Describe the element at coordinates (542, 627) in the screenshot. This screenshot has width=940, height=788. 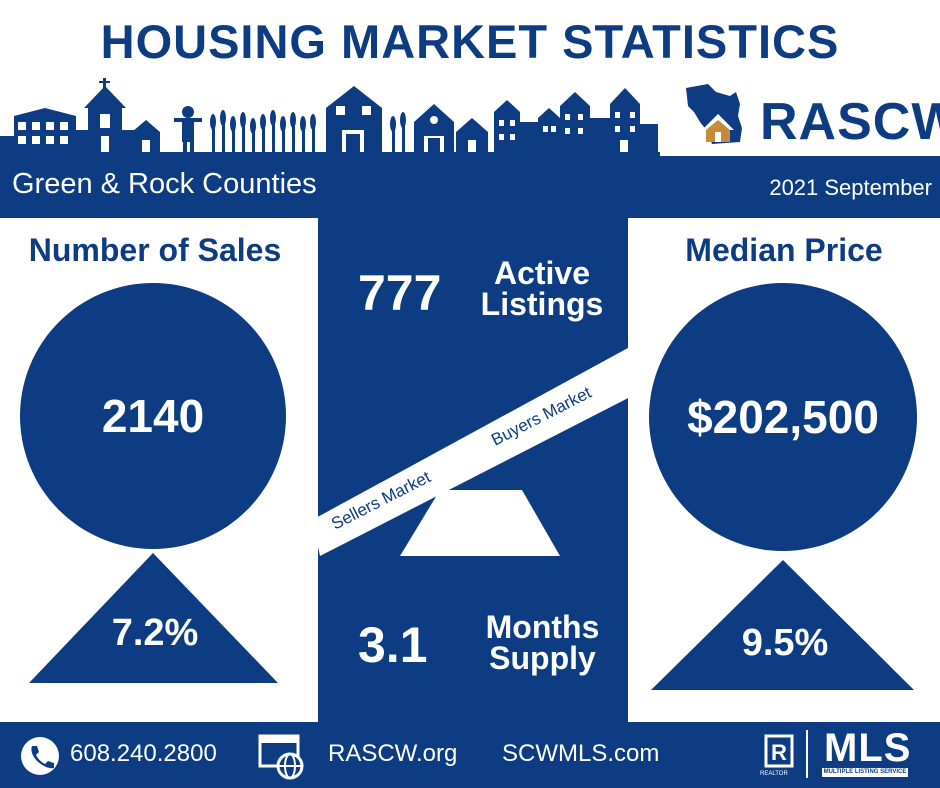
I see `months-supply-label-line1: Months` at that location.